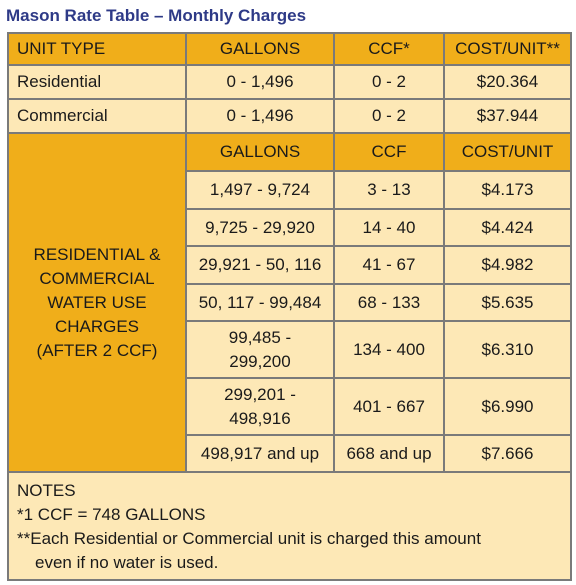 The width and height of the screenshot is (576, 585). I want to click on tier-row: 50, 117 - 99,484 68 - 133 $5.635, so click(290, 302).